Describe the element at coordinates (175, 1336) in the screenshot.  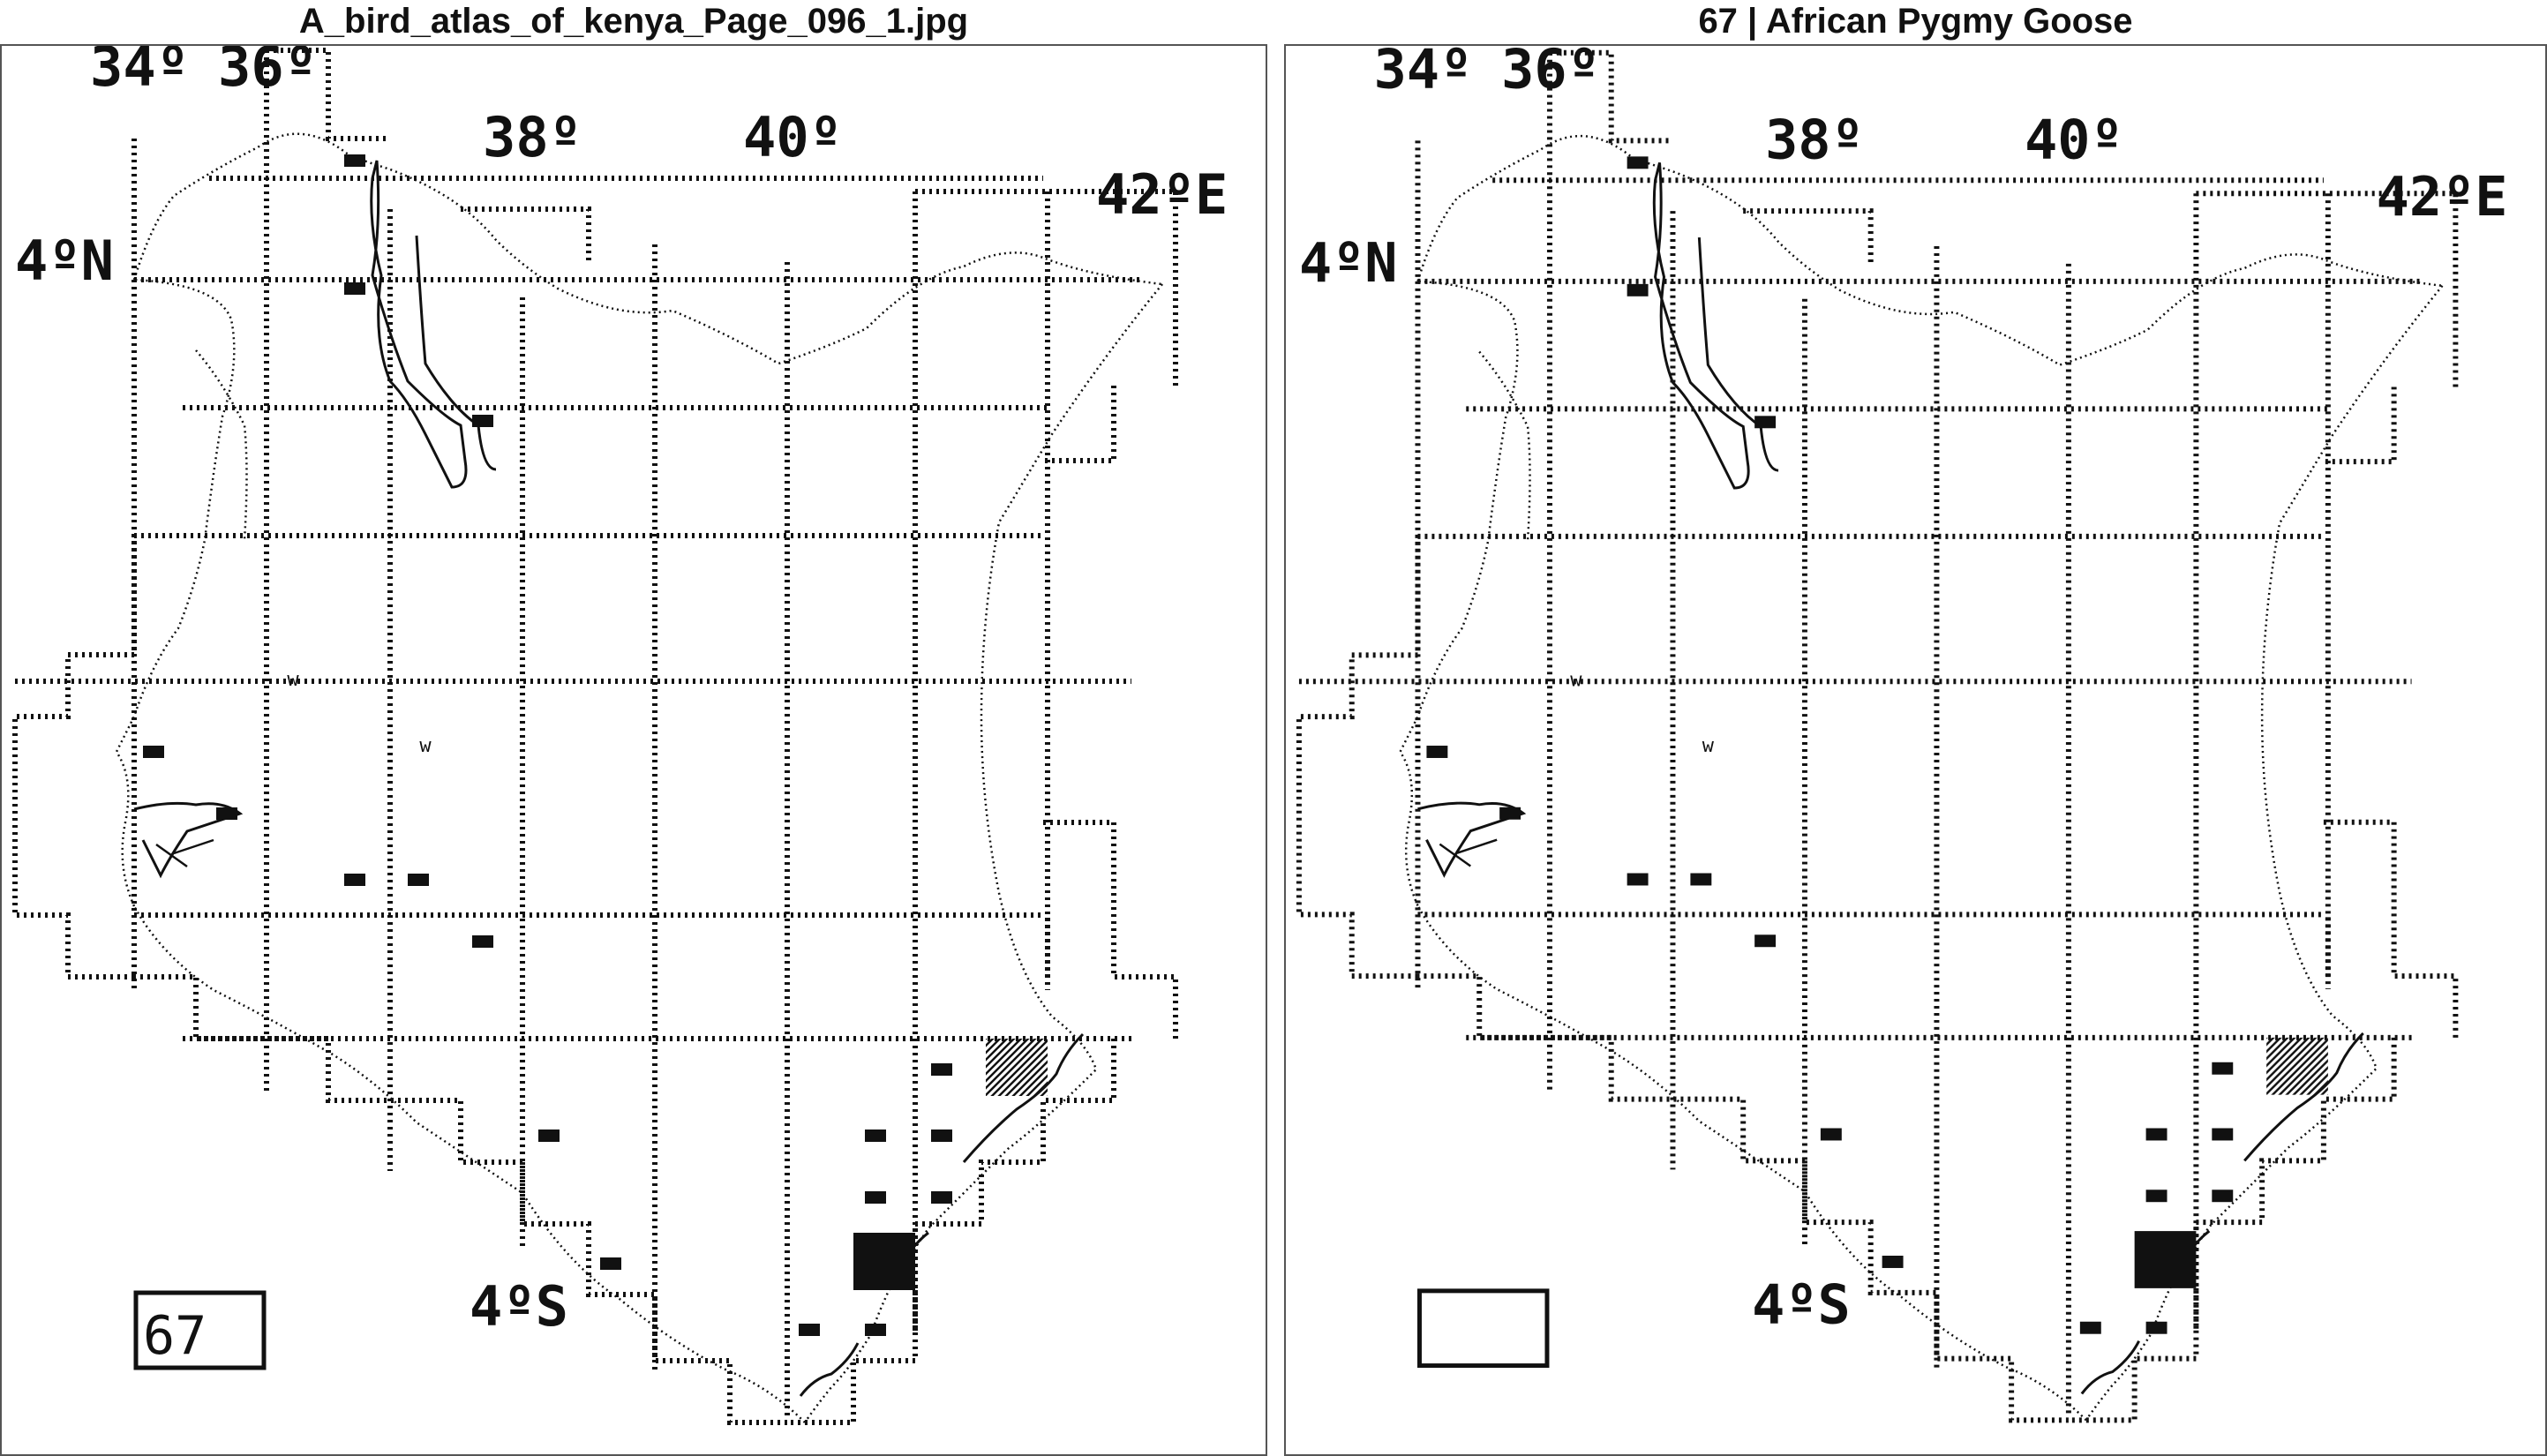
I see `species-number: 67` at that location.